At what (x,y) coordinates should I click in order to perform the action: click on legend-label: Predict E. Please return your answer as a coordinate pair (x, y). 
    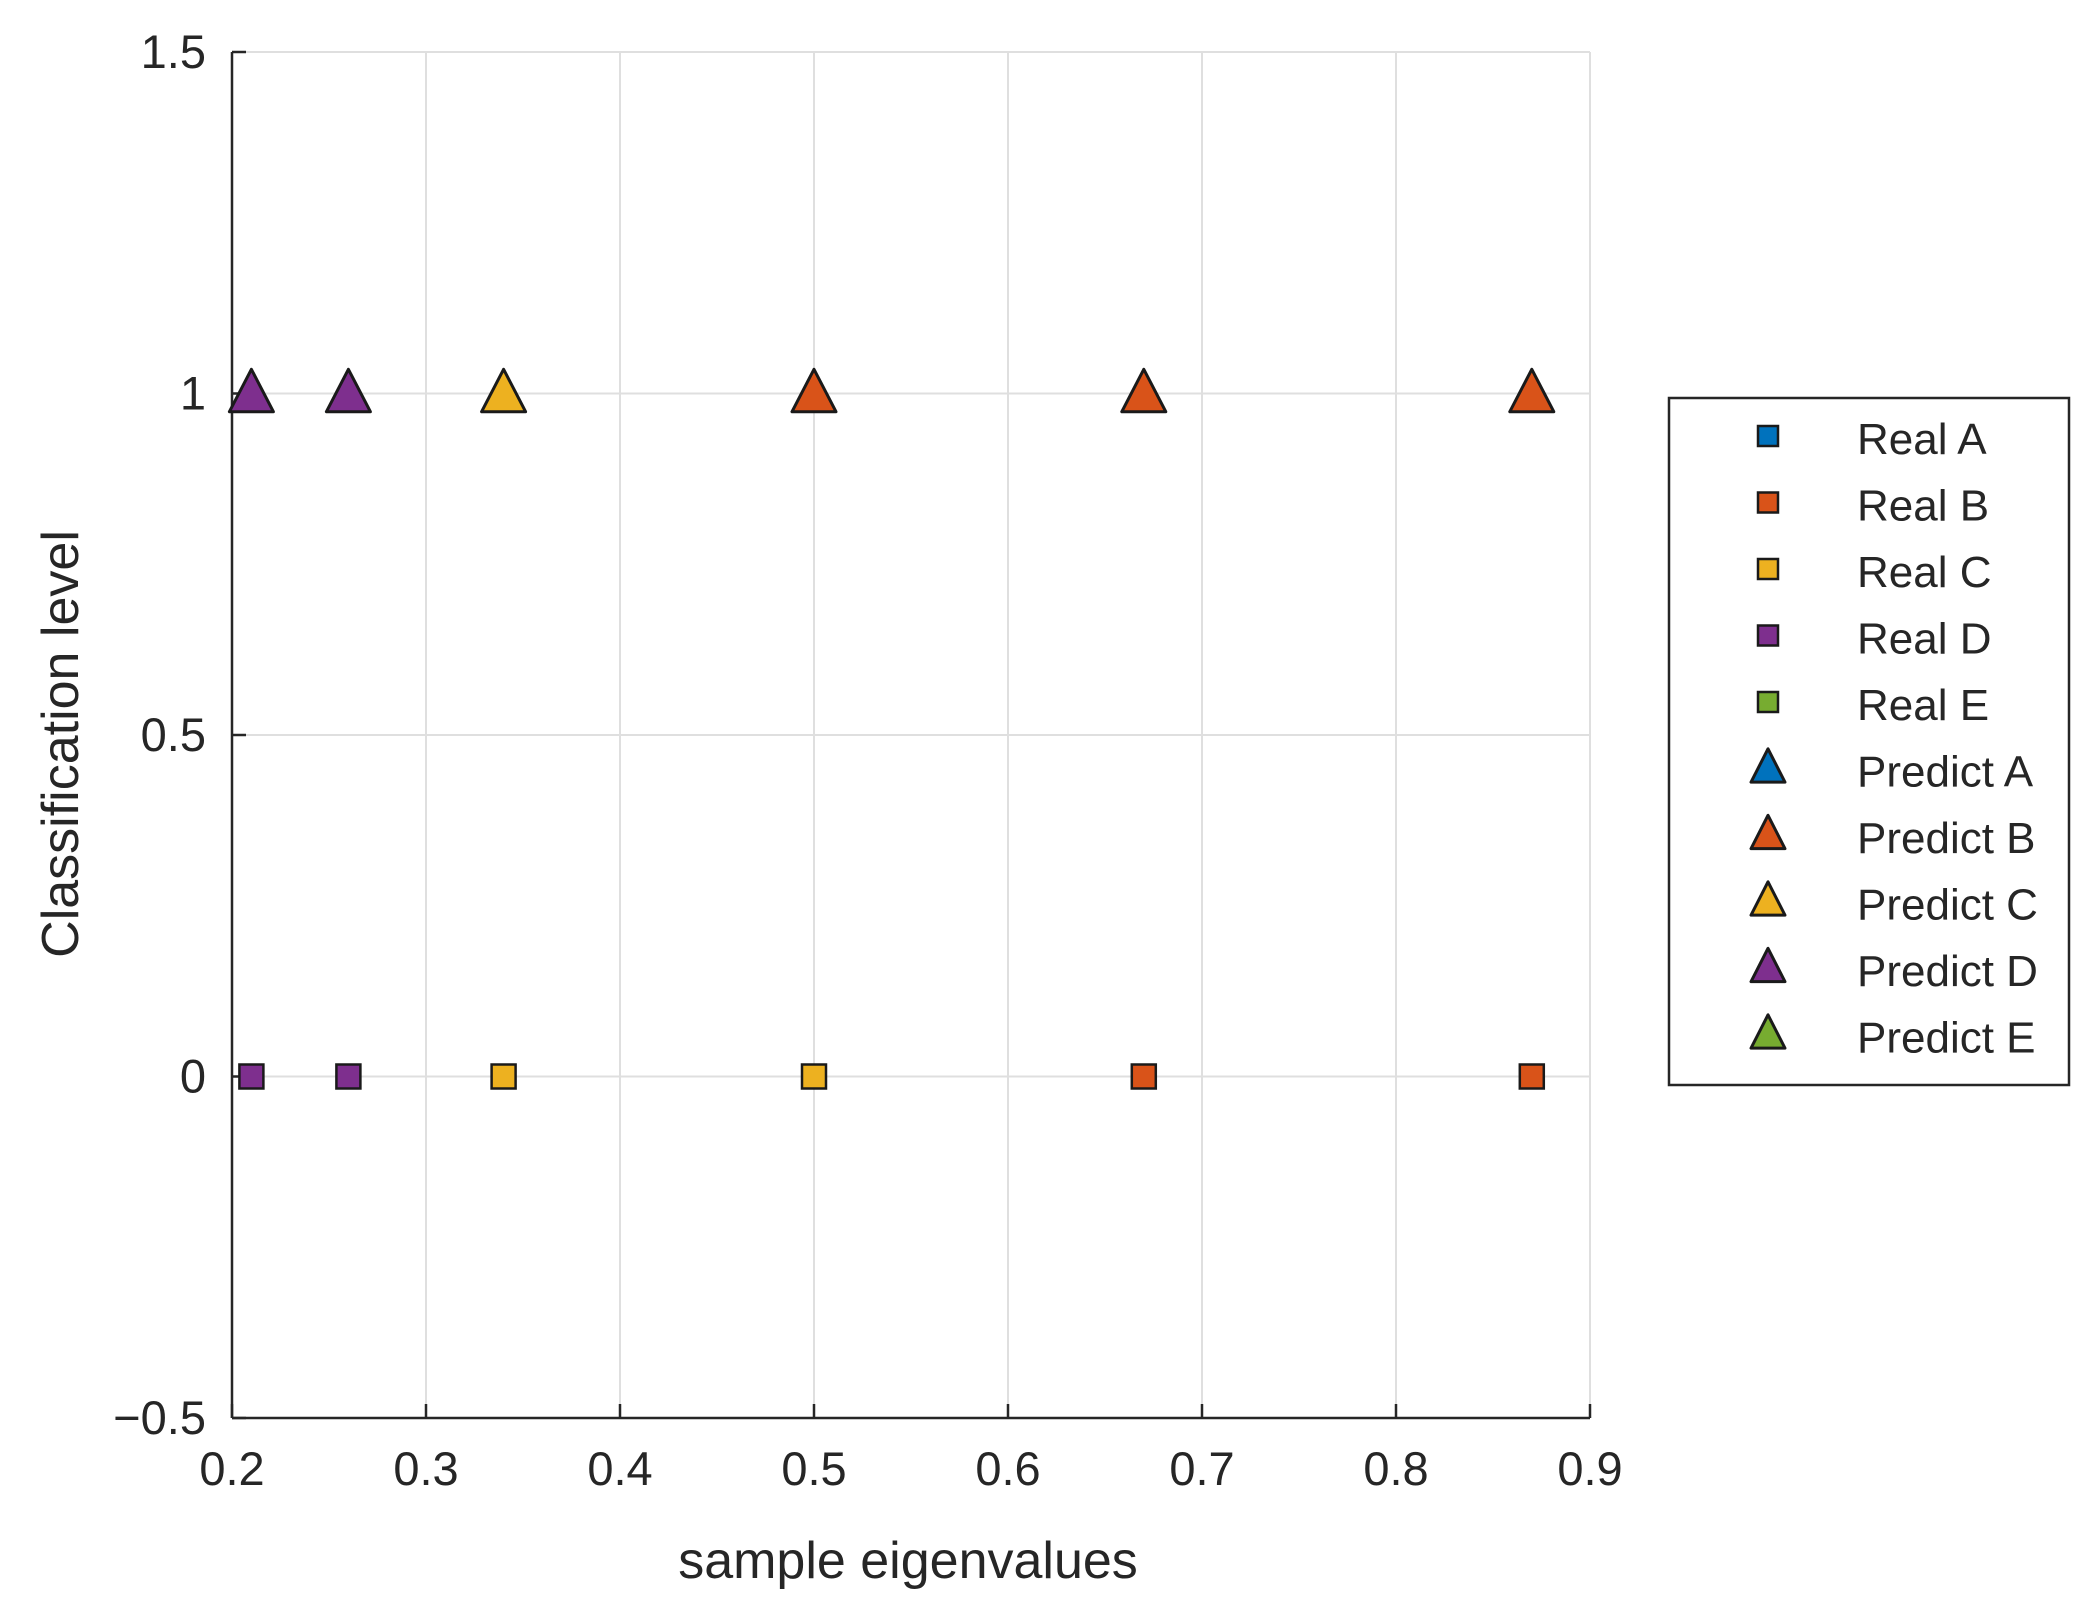
    Looking at the image, I should click on (1946, 1038).